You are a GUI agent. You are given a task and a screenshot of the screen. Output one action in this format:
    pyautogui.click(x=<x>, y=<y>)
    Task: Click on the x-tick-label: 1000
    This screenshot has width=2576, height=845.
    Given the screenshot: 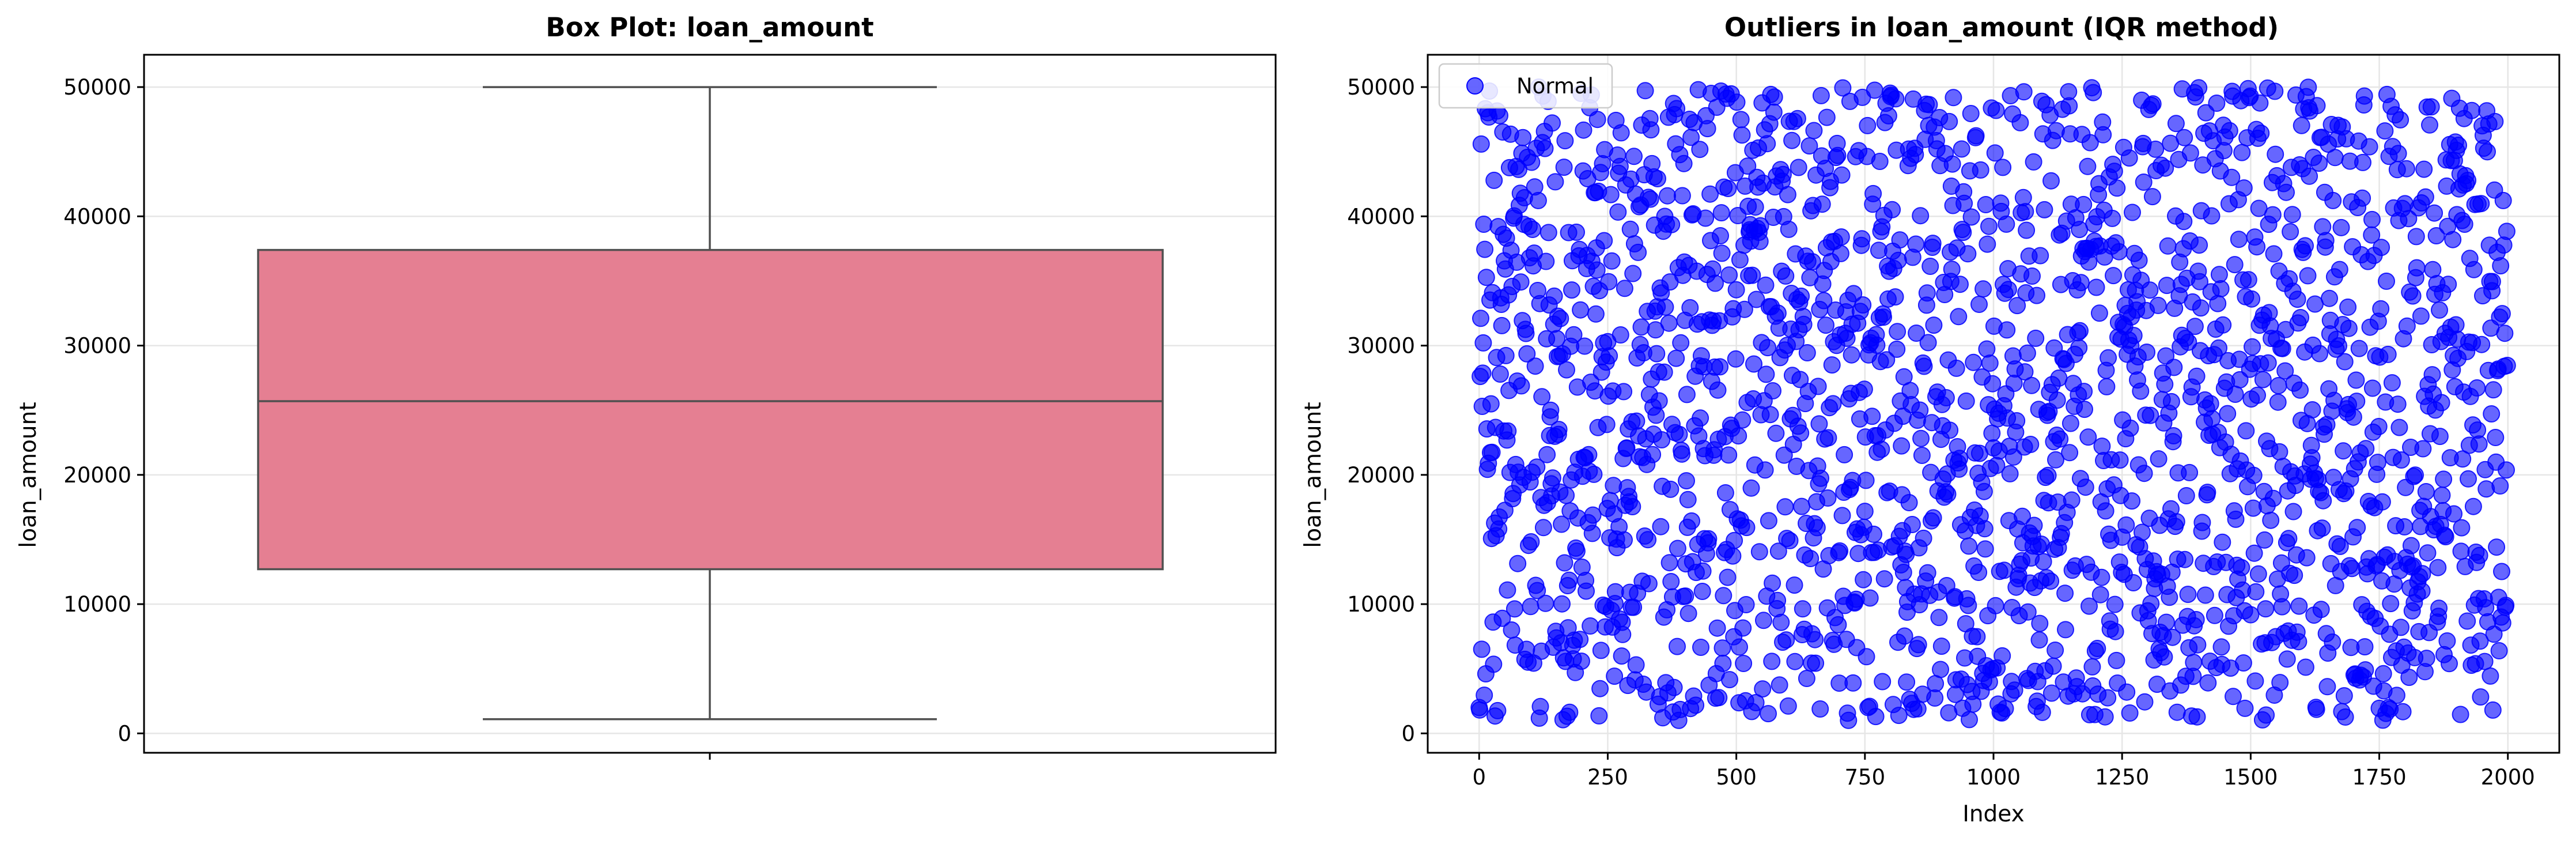 What is the action you would take?
    pyautogui.click(x=1993, y=777)
    